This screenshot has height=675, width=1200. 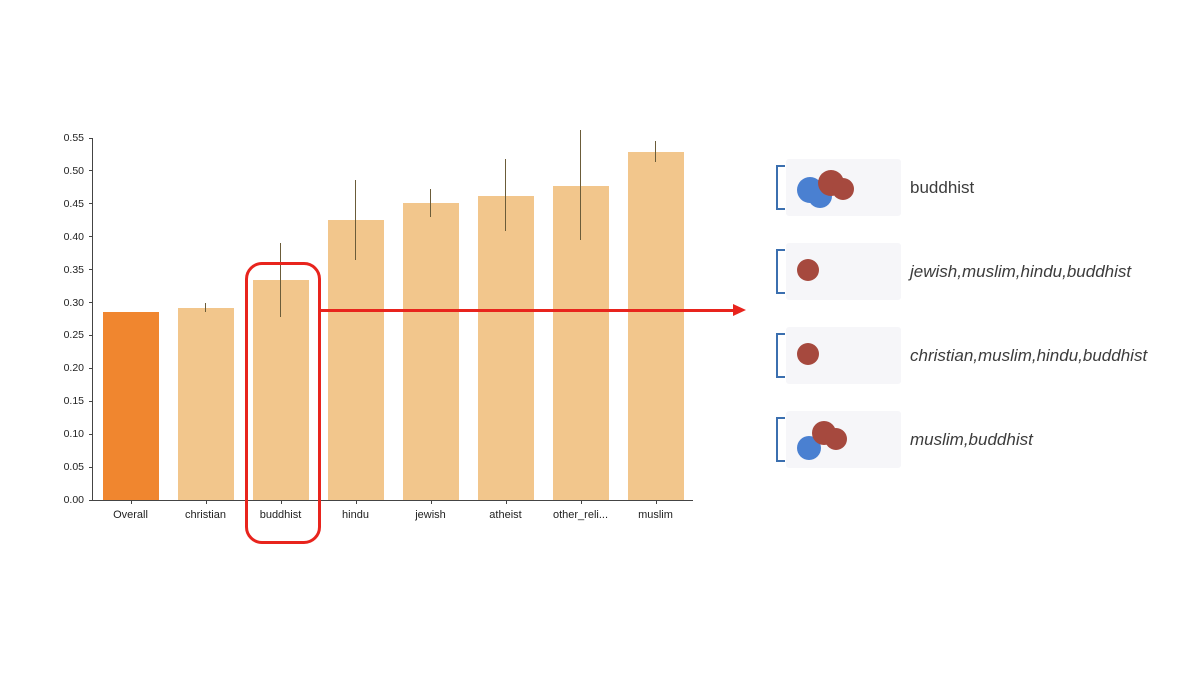 What do you see at coordinates (355, 360) in the screenshot?
I see `bar-hindu` at bounding box center [355, 360].